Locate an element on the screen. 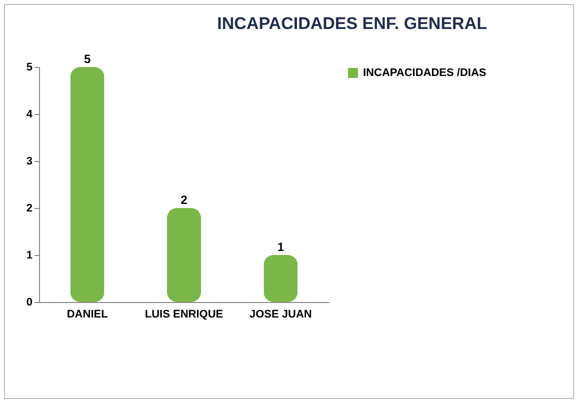 The image size is (582, 406). y-tick-label: 5 is located at coordinates (29, 68).